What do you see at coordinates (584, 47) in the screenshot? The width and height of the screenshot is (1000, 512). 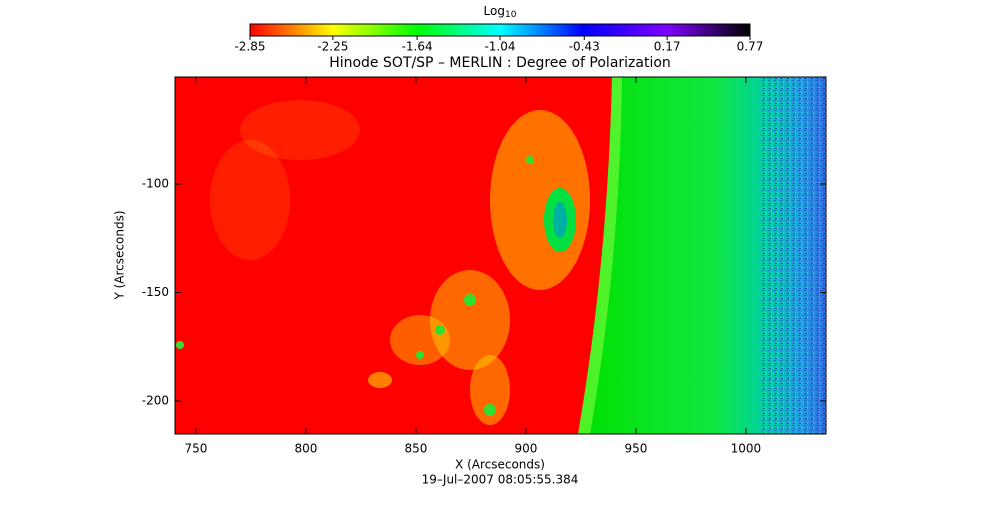 I see `colorbar-tick-label: -0.43` at bounding box center [584, 47].